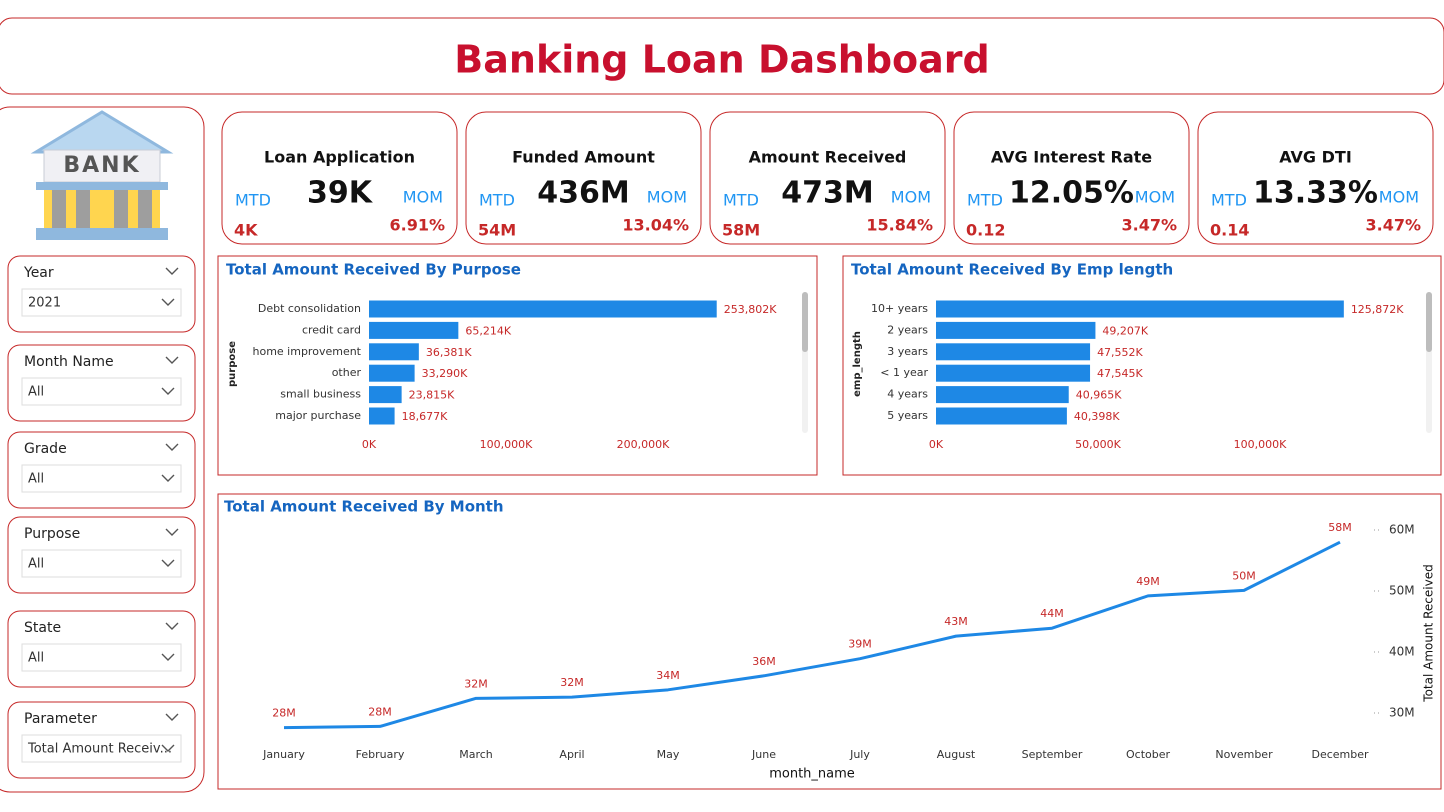 The height and width of the screenshot is (812, 1444). I want to click on y-axis-title: Total Amount Received, so click(1429, 633).